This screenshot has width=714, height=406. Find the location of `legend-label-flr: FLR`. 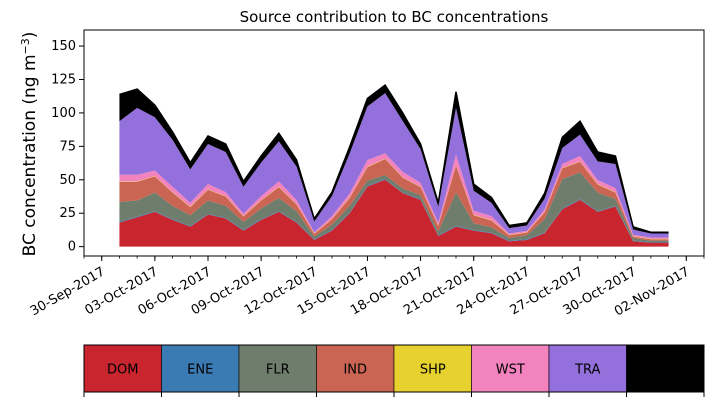

legend-label-flr: FLR is located at coordinates (278, 370).